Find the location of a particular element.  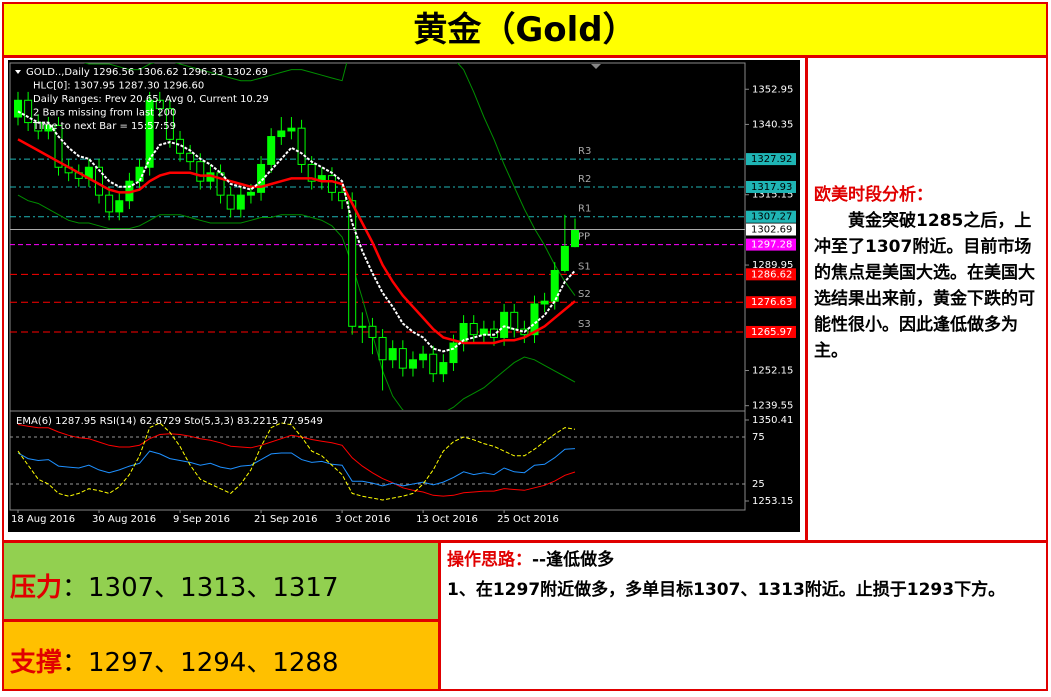

x-tick-label: 30 Aug 2016 is located at coordinates (124, 519).